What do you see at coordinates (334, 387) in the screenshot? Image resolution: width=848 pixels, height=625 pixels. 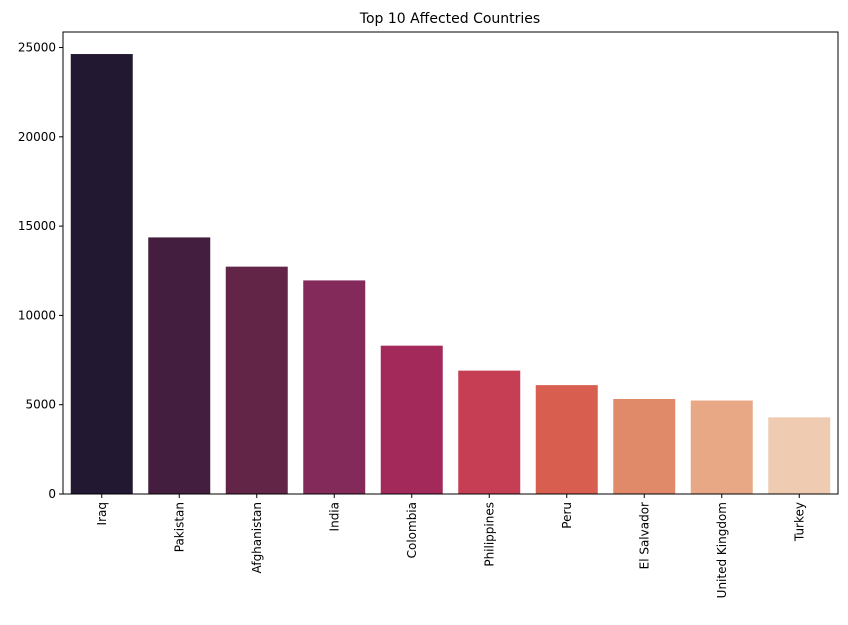 I see `bar-india` at bounding box center [334, 387].